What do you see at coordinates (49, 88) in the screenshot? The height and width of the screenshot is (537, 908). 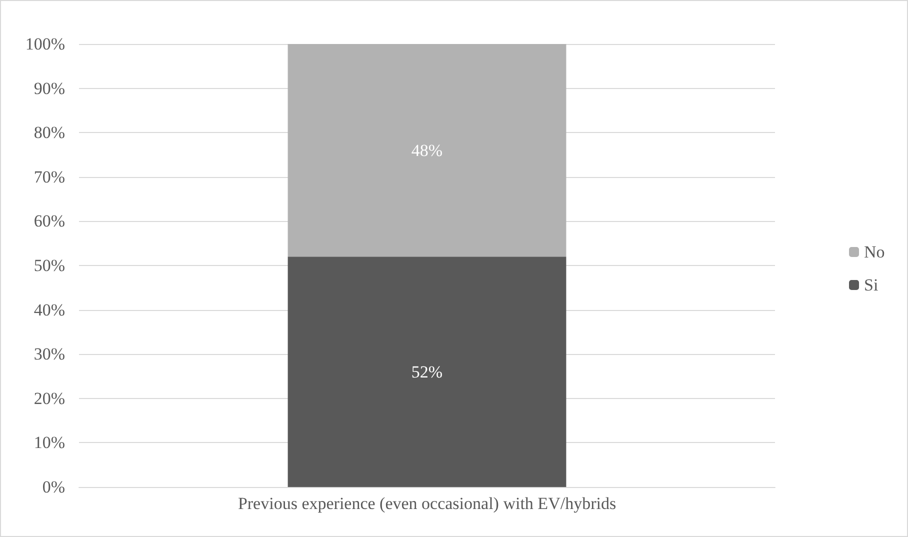 I see `y-tick-label: 90%` at bounding box center [49, 88].